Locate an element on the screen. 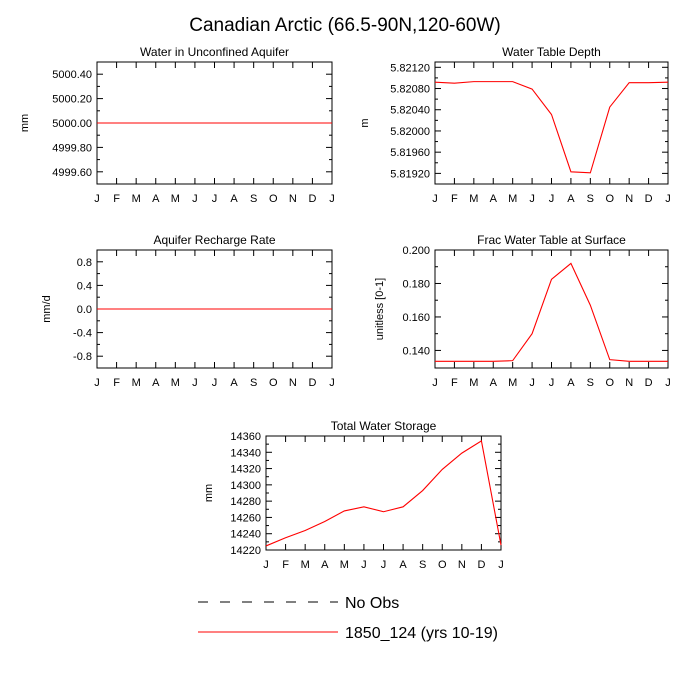  y-tick-label: 5.82120 is located at coordinates (410, 68).